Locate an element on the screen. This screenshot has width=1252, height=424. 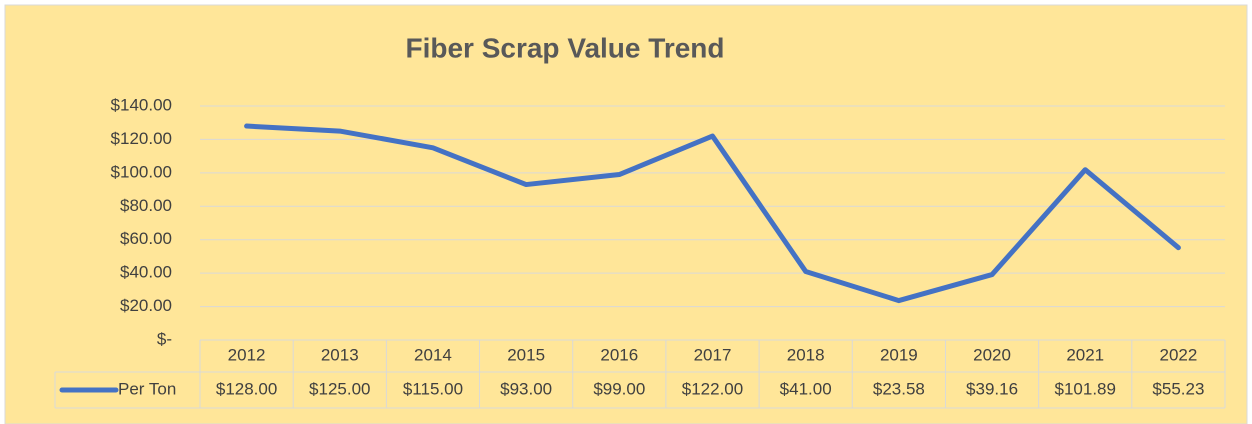
data-table-value: $41.00 is located at coordinates (806, 388).